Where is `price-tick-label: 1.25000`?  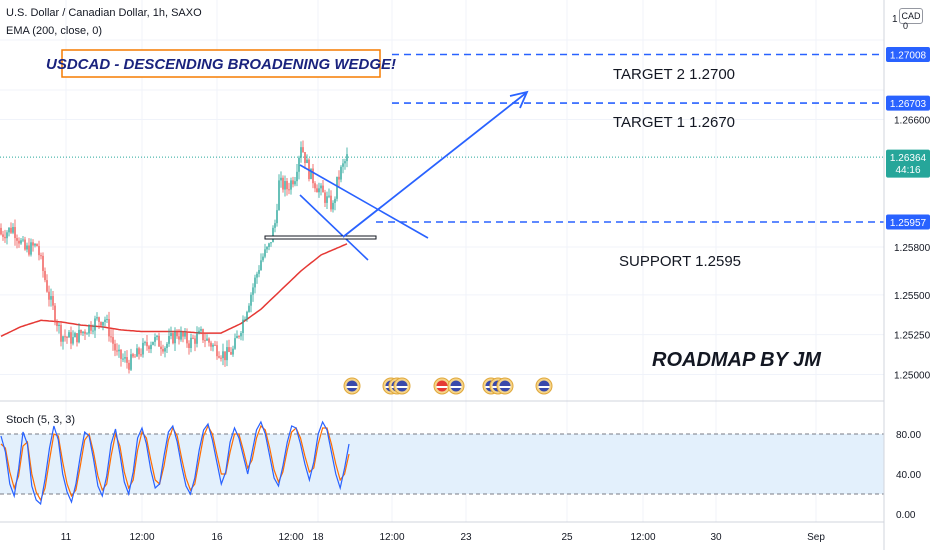 price-tick-label: 1.25000 is located at coordinates (912, 376).